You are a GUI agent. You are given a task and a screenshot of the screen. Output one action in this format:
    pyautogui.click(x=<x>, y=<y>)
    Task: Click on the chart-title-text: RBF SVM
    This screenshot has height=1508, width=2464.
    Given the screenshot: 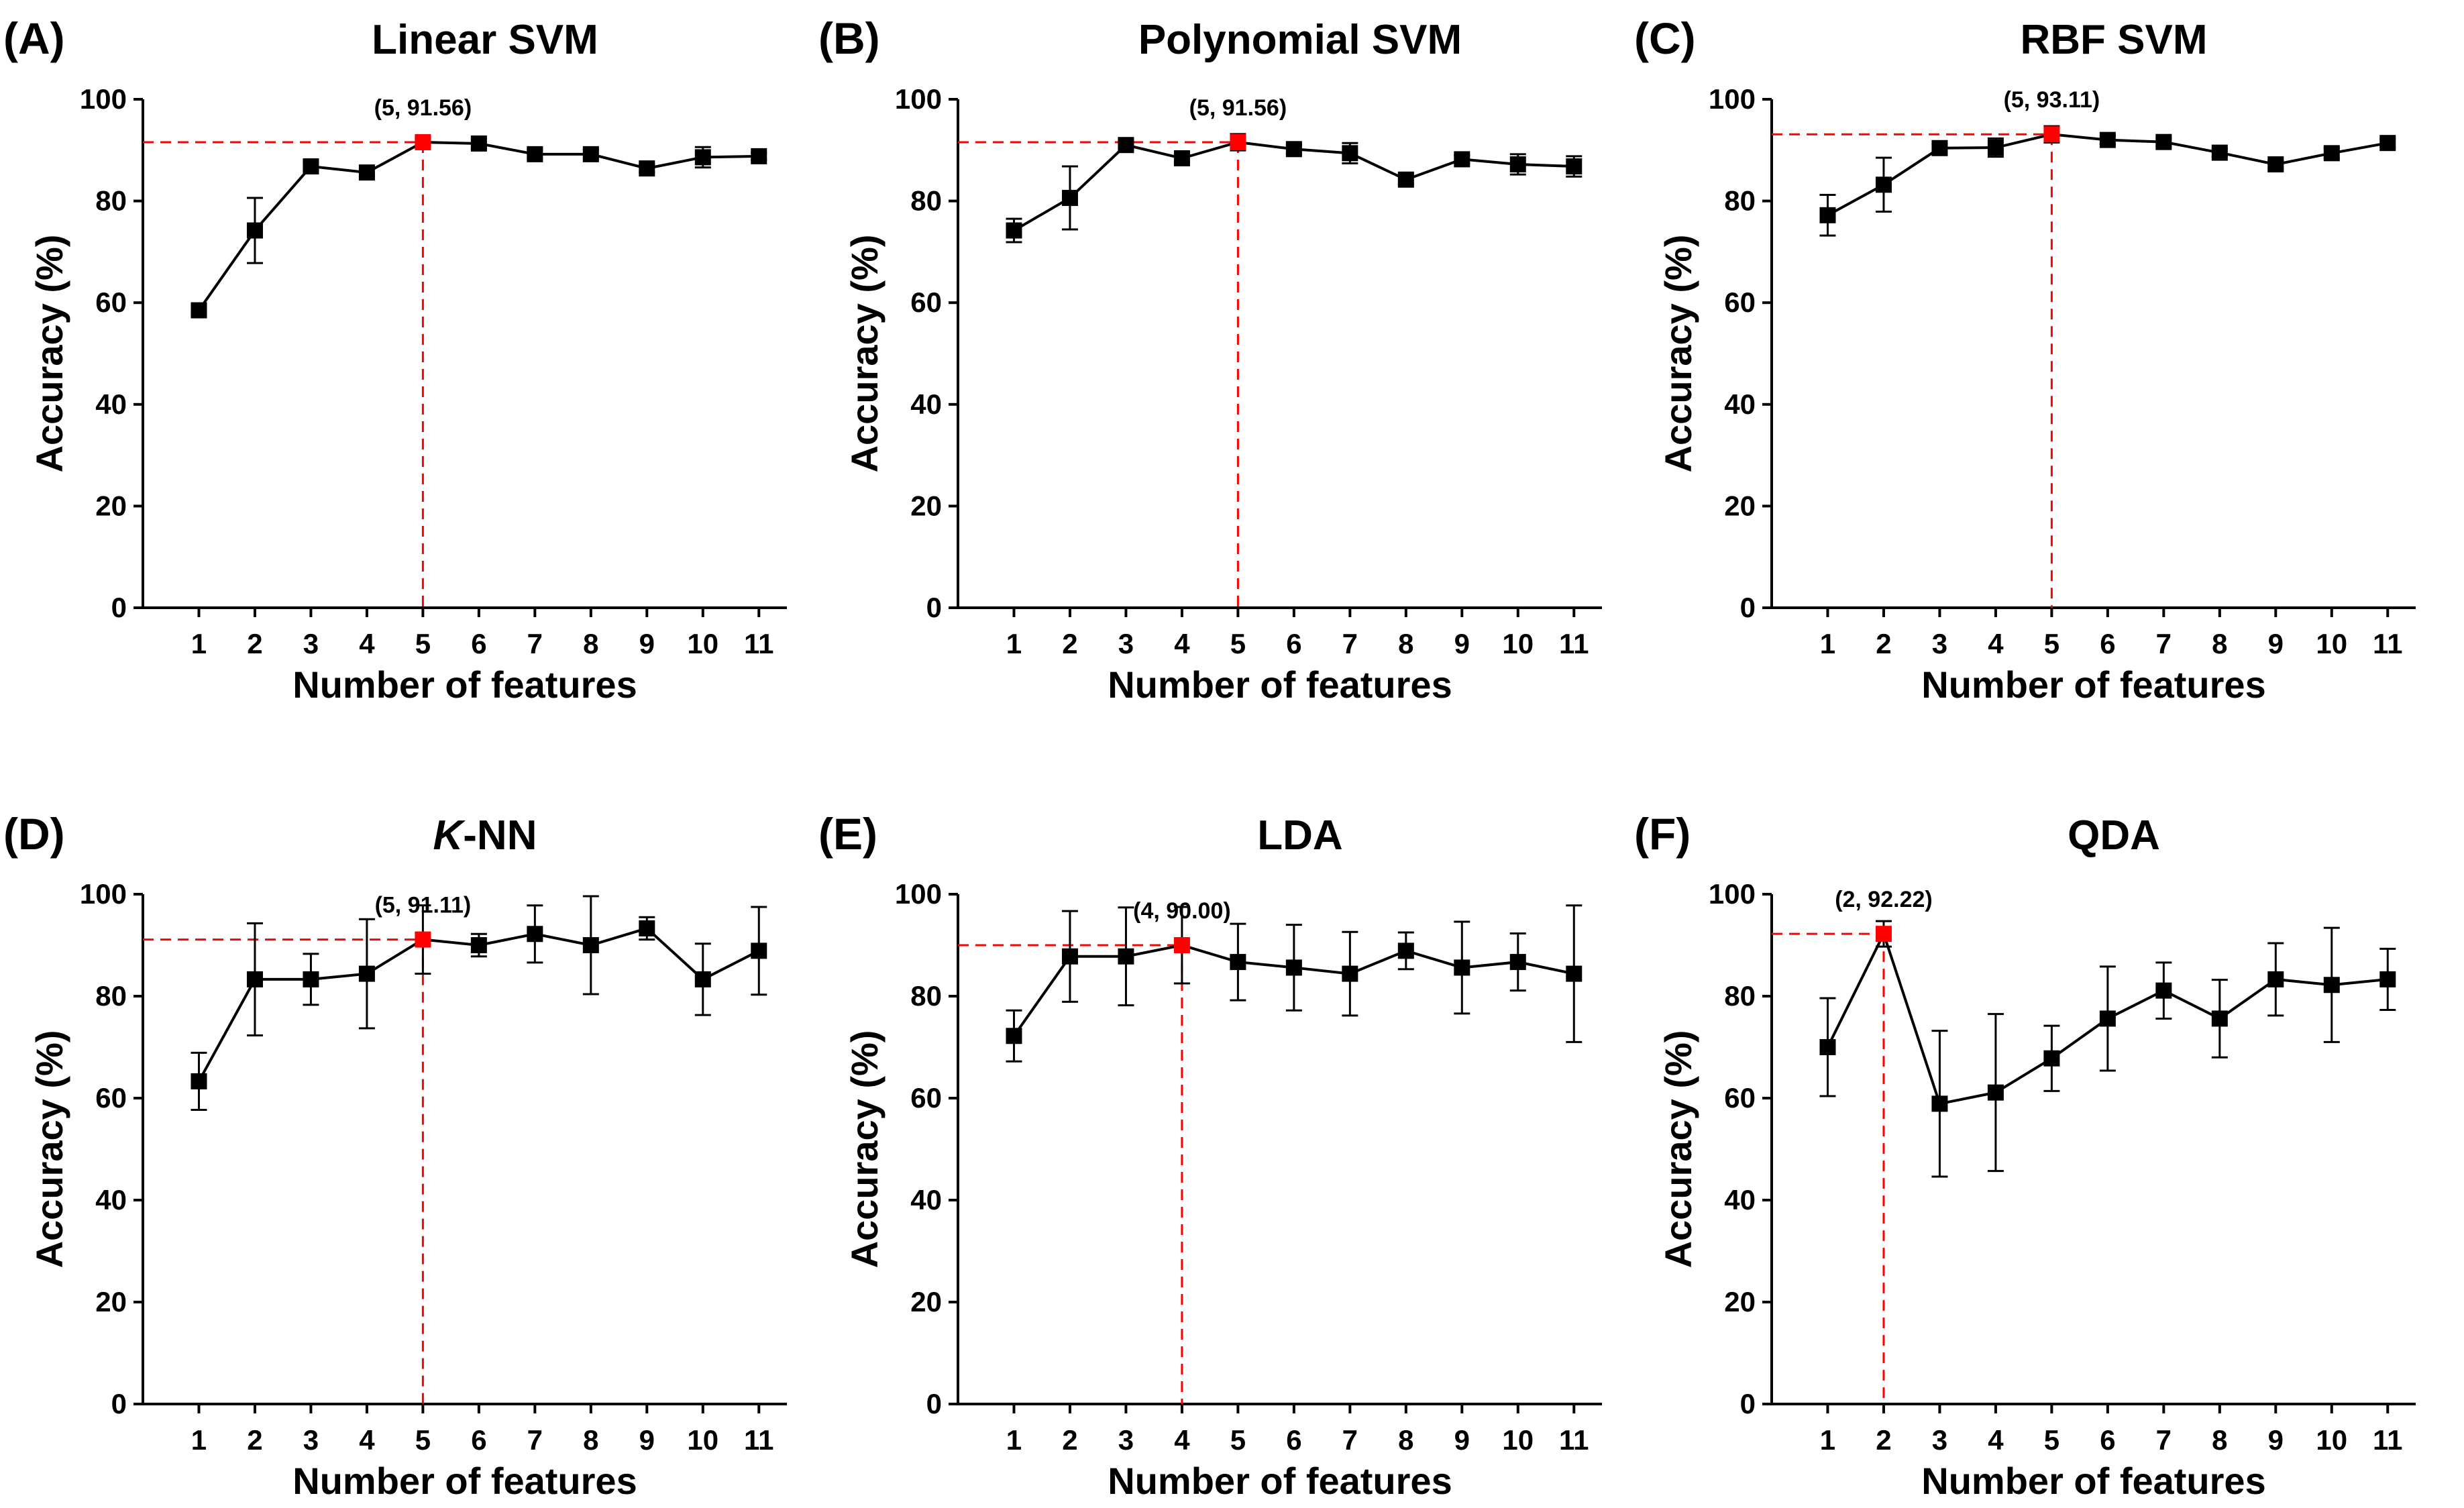 What is the action you would take?
    pyautogui.click(x=2114, y=40)
    